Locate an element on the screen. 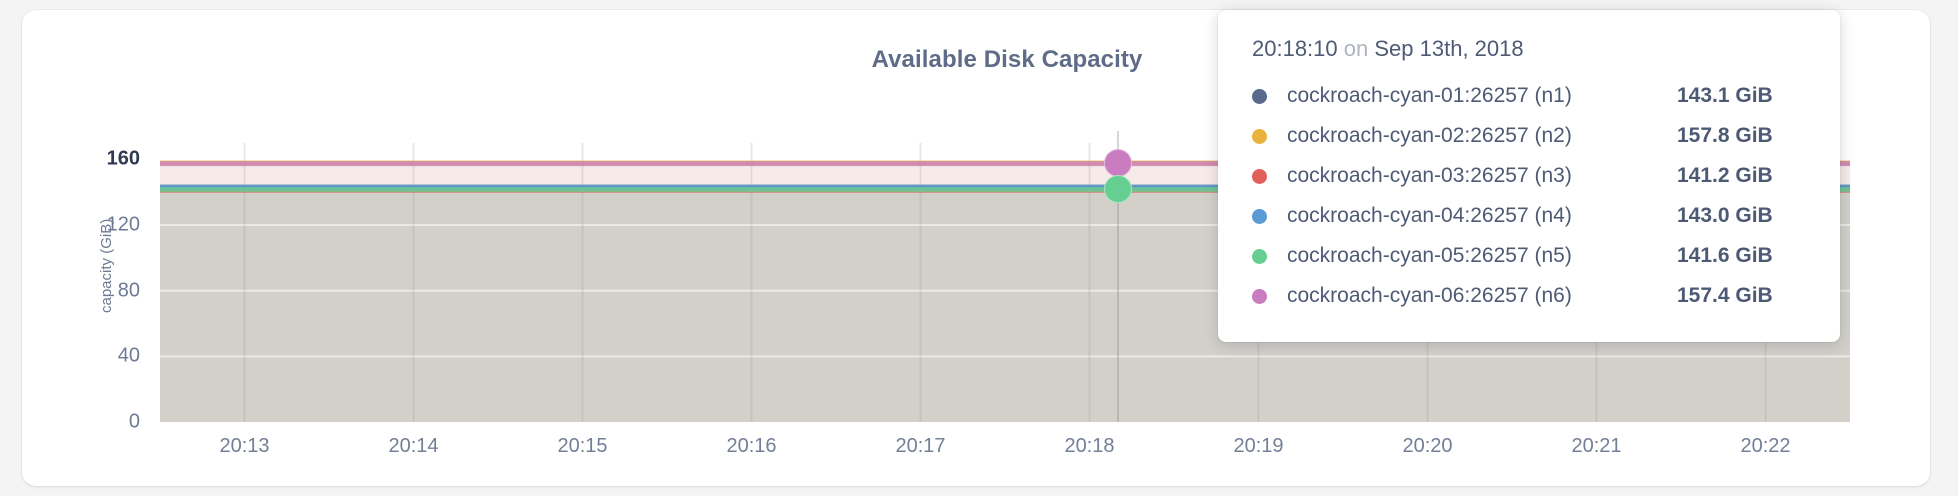 This screenshot has height=496, width=1958. x-tick-20:17: 20:17 is located at coordinates (920, 446).